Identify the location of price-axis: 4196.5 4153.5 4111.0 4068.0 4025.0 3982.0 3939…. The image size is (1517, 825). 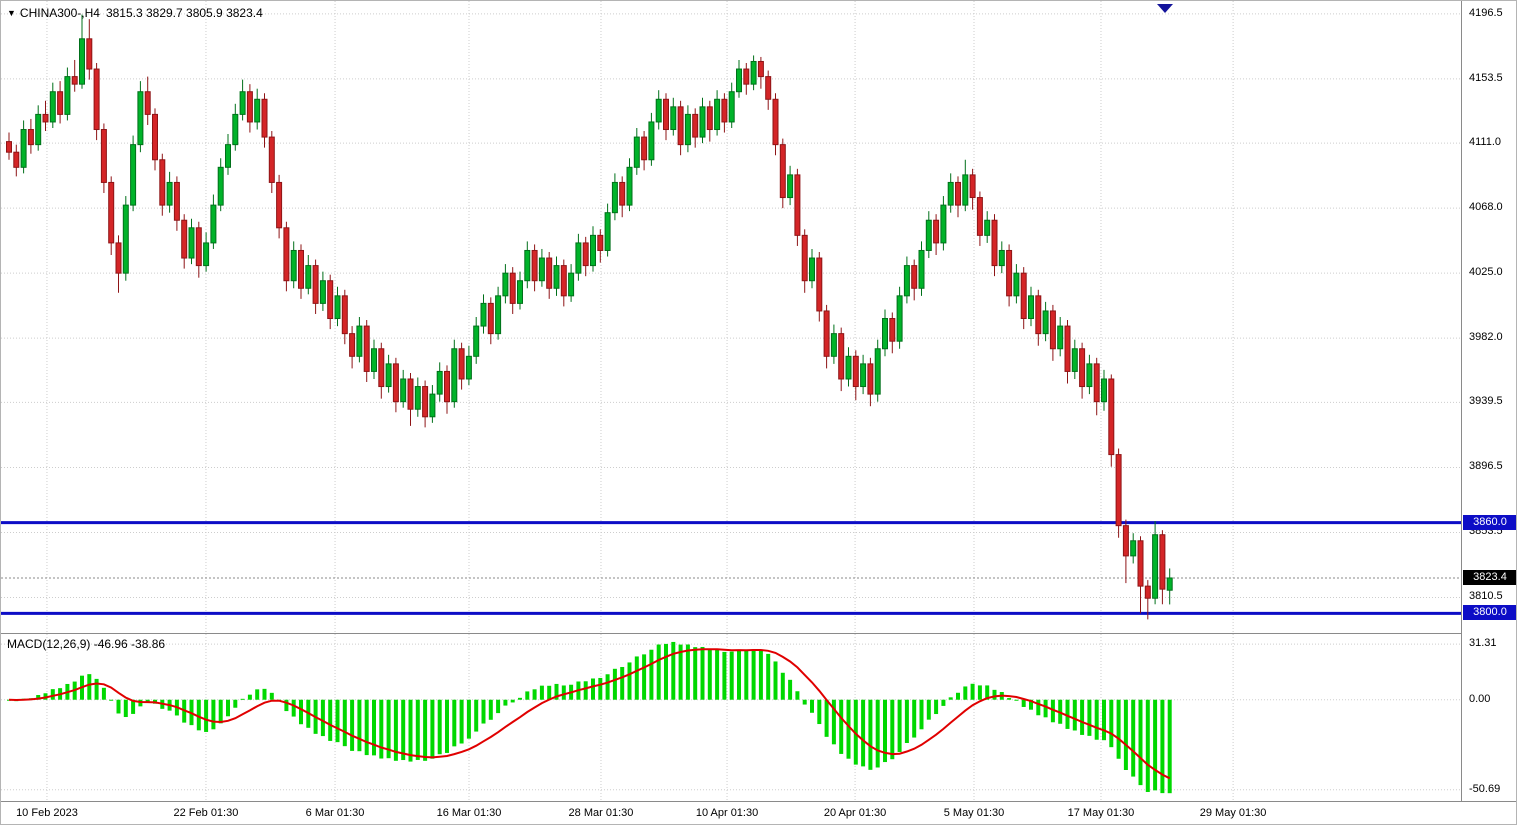
(1488, 401).